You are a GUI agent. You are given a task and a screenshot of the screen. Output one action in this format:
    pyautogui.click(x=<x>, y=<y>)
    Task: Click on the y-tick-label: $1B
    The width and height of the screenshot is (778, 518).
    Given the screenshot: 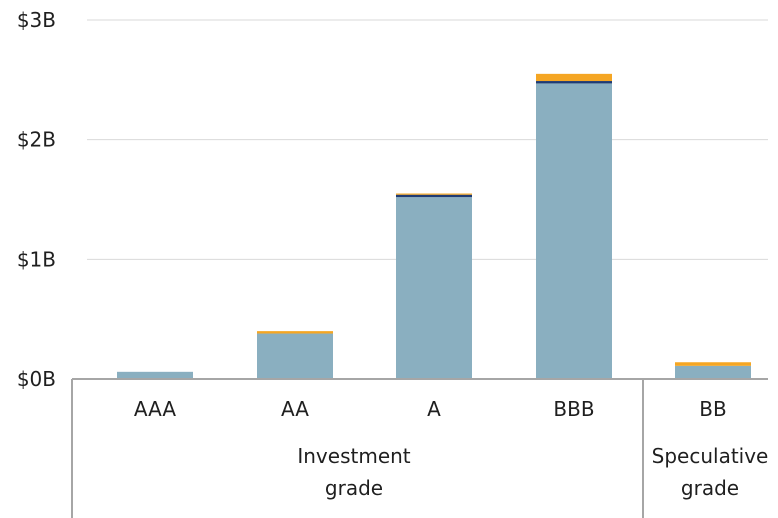 What is the action you would take?
    pyautogui.click(x=36, y=259)
    